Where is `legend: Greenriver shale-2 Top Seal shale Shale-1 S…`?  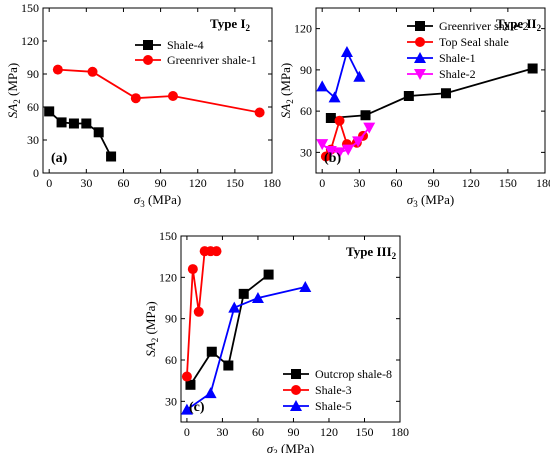 legend: Greenriver shale-2 Top Seal shale Shale-1 S… is located at coordinates (468, 50).